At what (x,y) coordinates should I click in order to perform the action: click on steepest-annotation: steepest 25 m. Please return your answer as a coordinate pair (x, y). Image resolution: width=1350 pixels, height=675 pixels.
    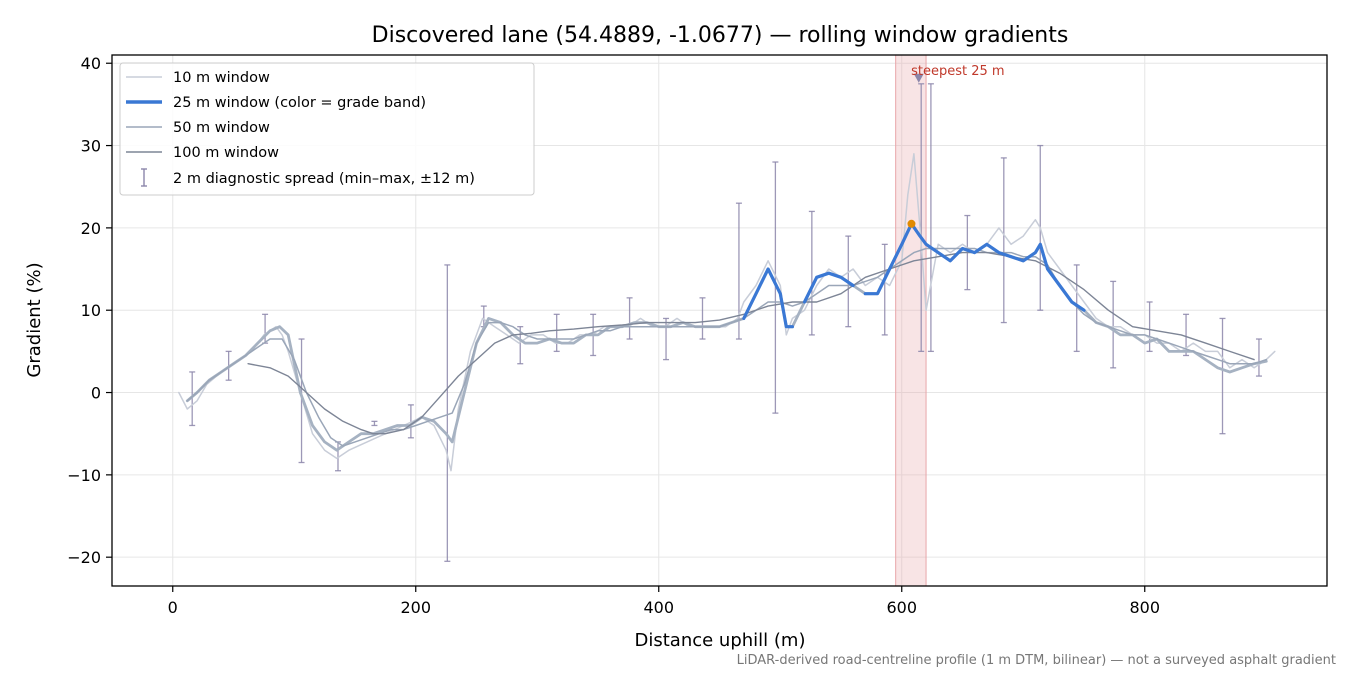
    Looking at the image, I should click on (957, 71).